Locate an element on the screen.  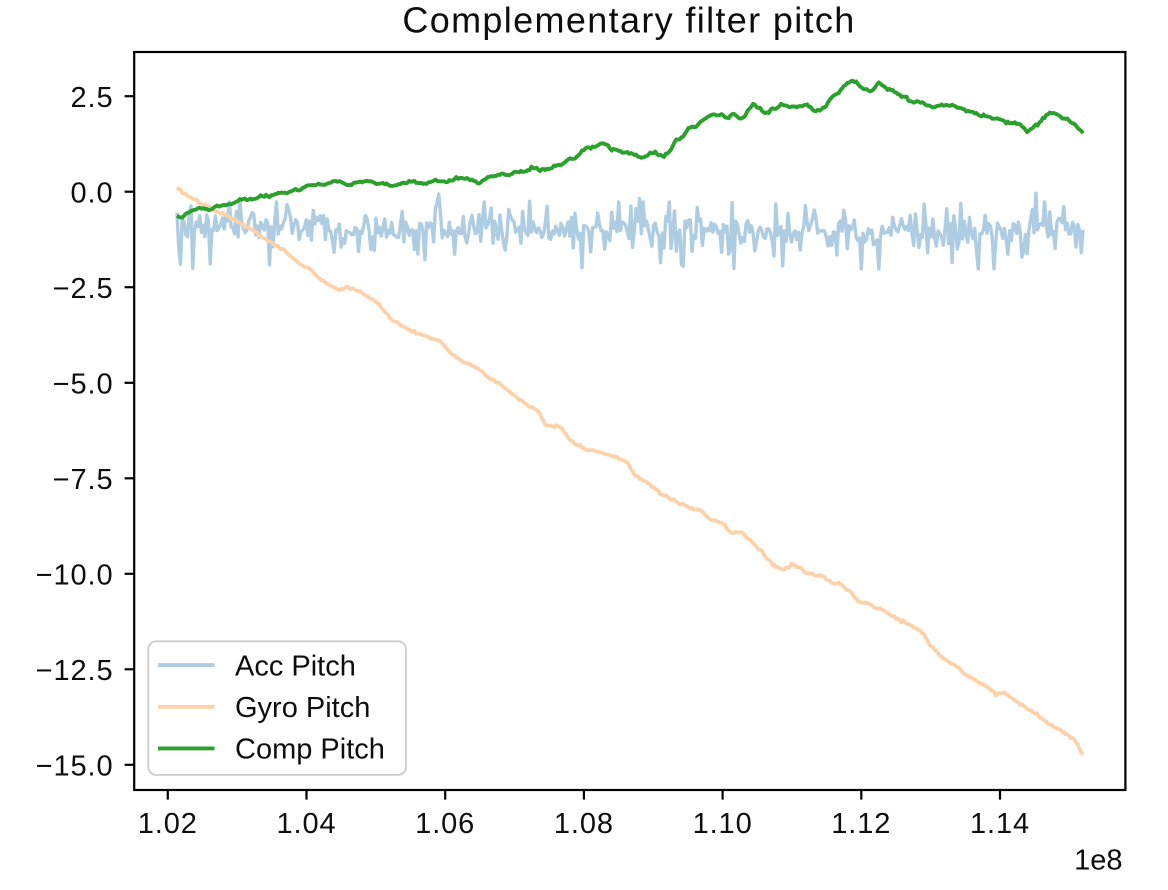
svg-text: 1e8 is located at coordinates (1098, 861).